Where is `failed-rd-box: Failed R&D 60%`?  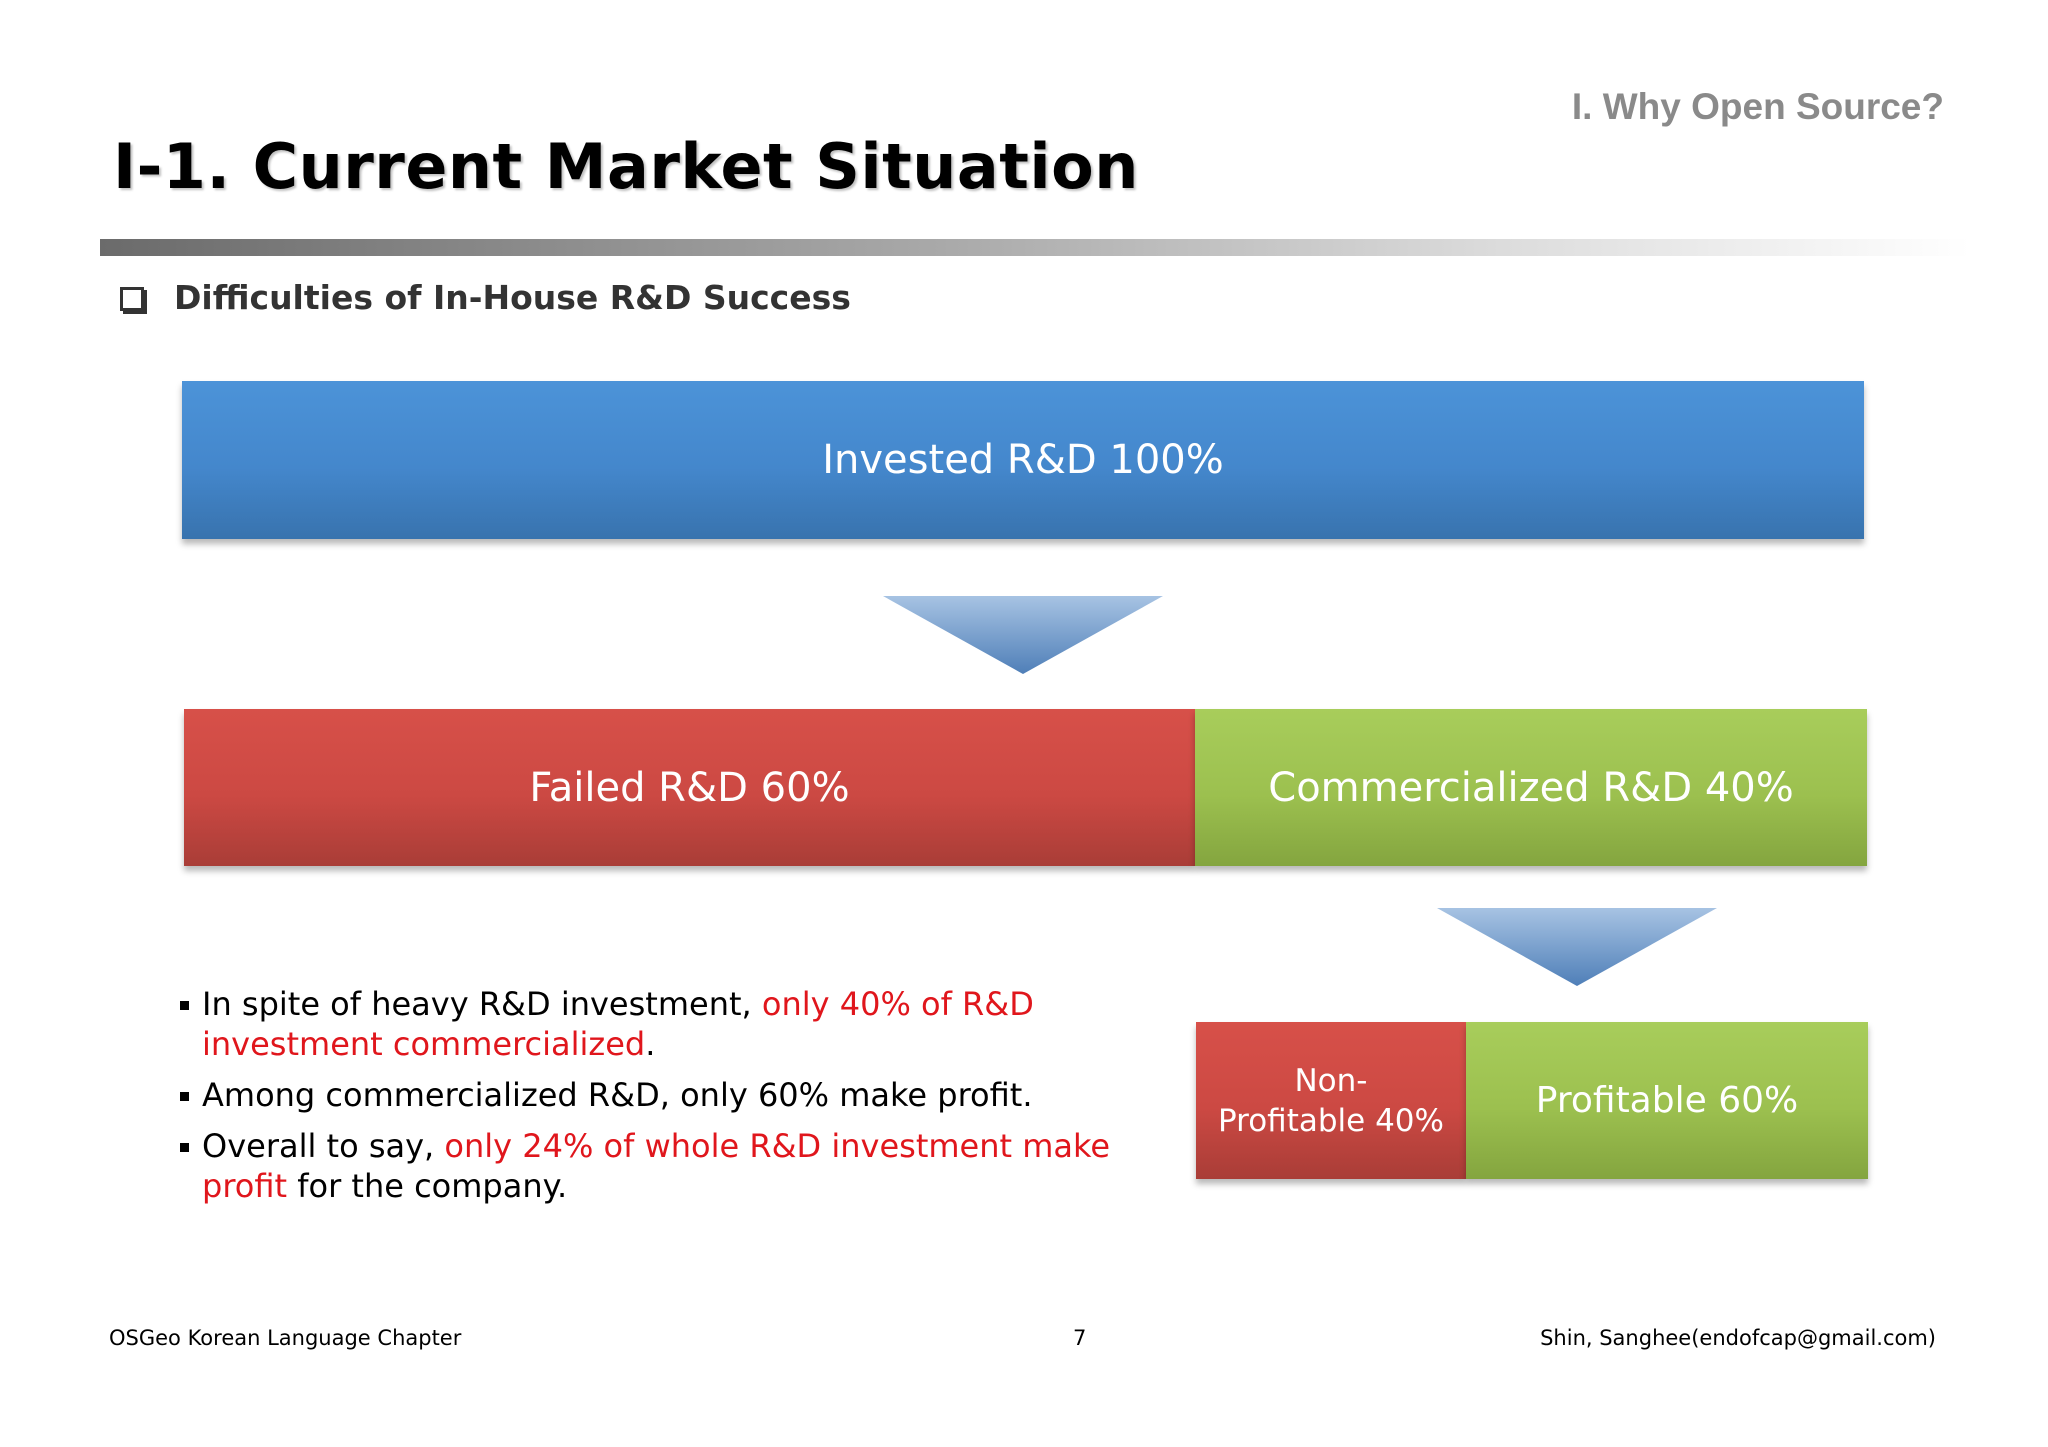
failed-rd-box: Failed R&D 60% is located at coordinates (689, 787).